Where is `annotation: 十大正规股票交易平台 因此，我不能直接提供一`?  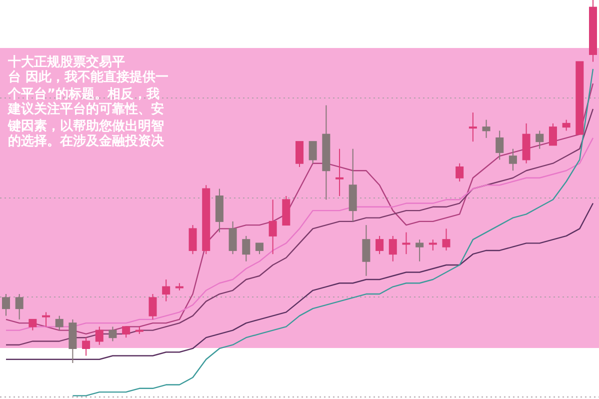
annotation: 十大正规股票交易平台 因此，我不能直接提供一 is located at coordinates (88, 69).